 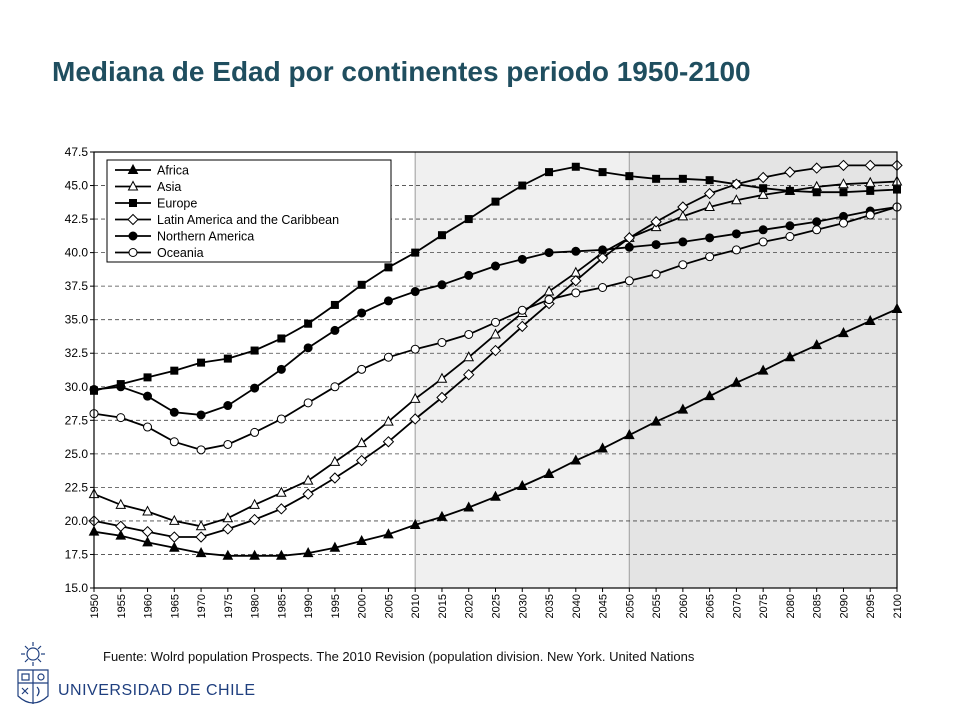 What do you see at coordinates (122, 606) in the screenshot?
I see `x-tick-label: 1955` at bounding box center [122, 606].